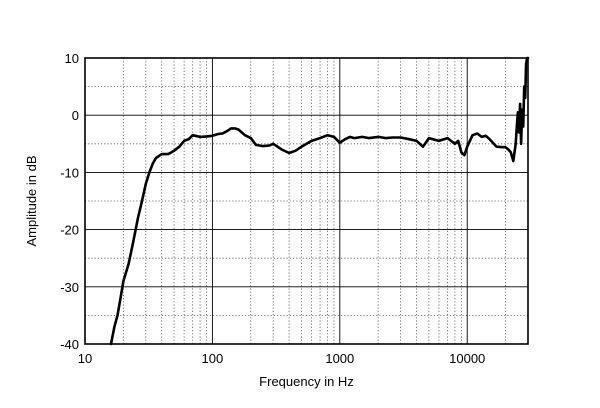 This screenshot has height=408, width=600. I want to click on y-tick-label: -40, so click(69, 344).